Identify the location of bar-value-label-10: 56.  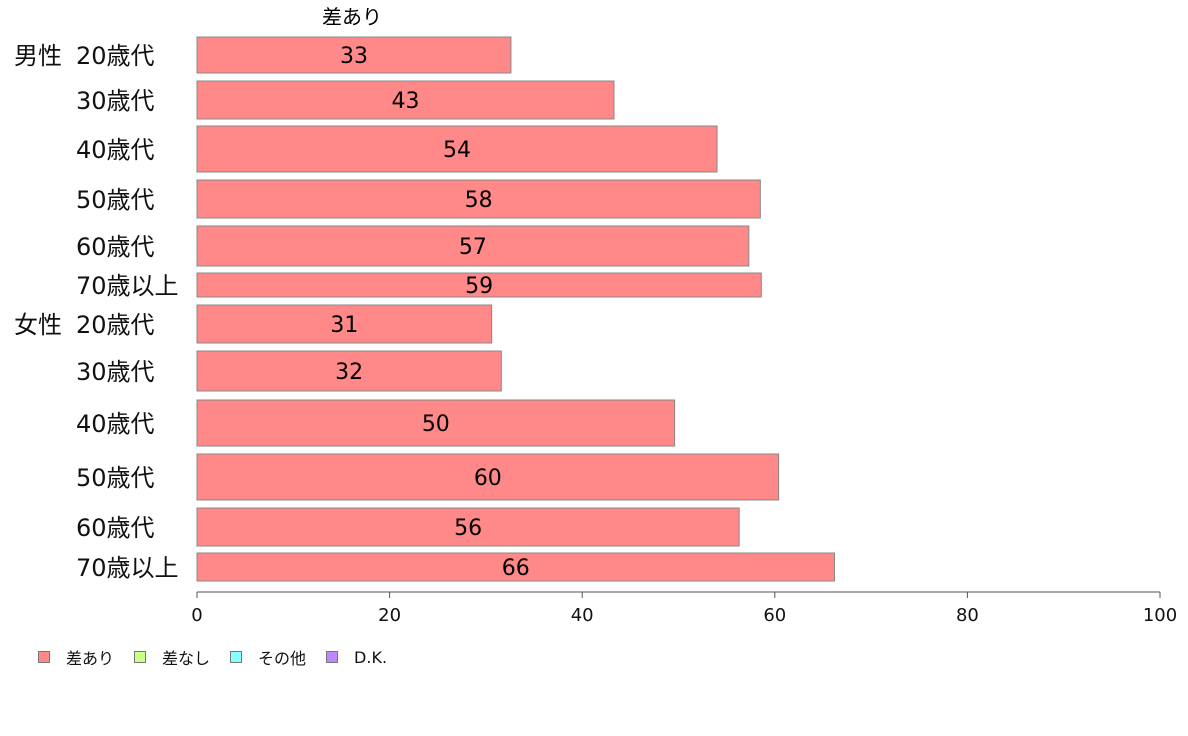
(468, 528).